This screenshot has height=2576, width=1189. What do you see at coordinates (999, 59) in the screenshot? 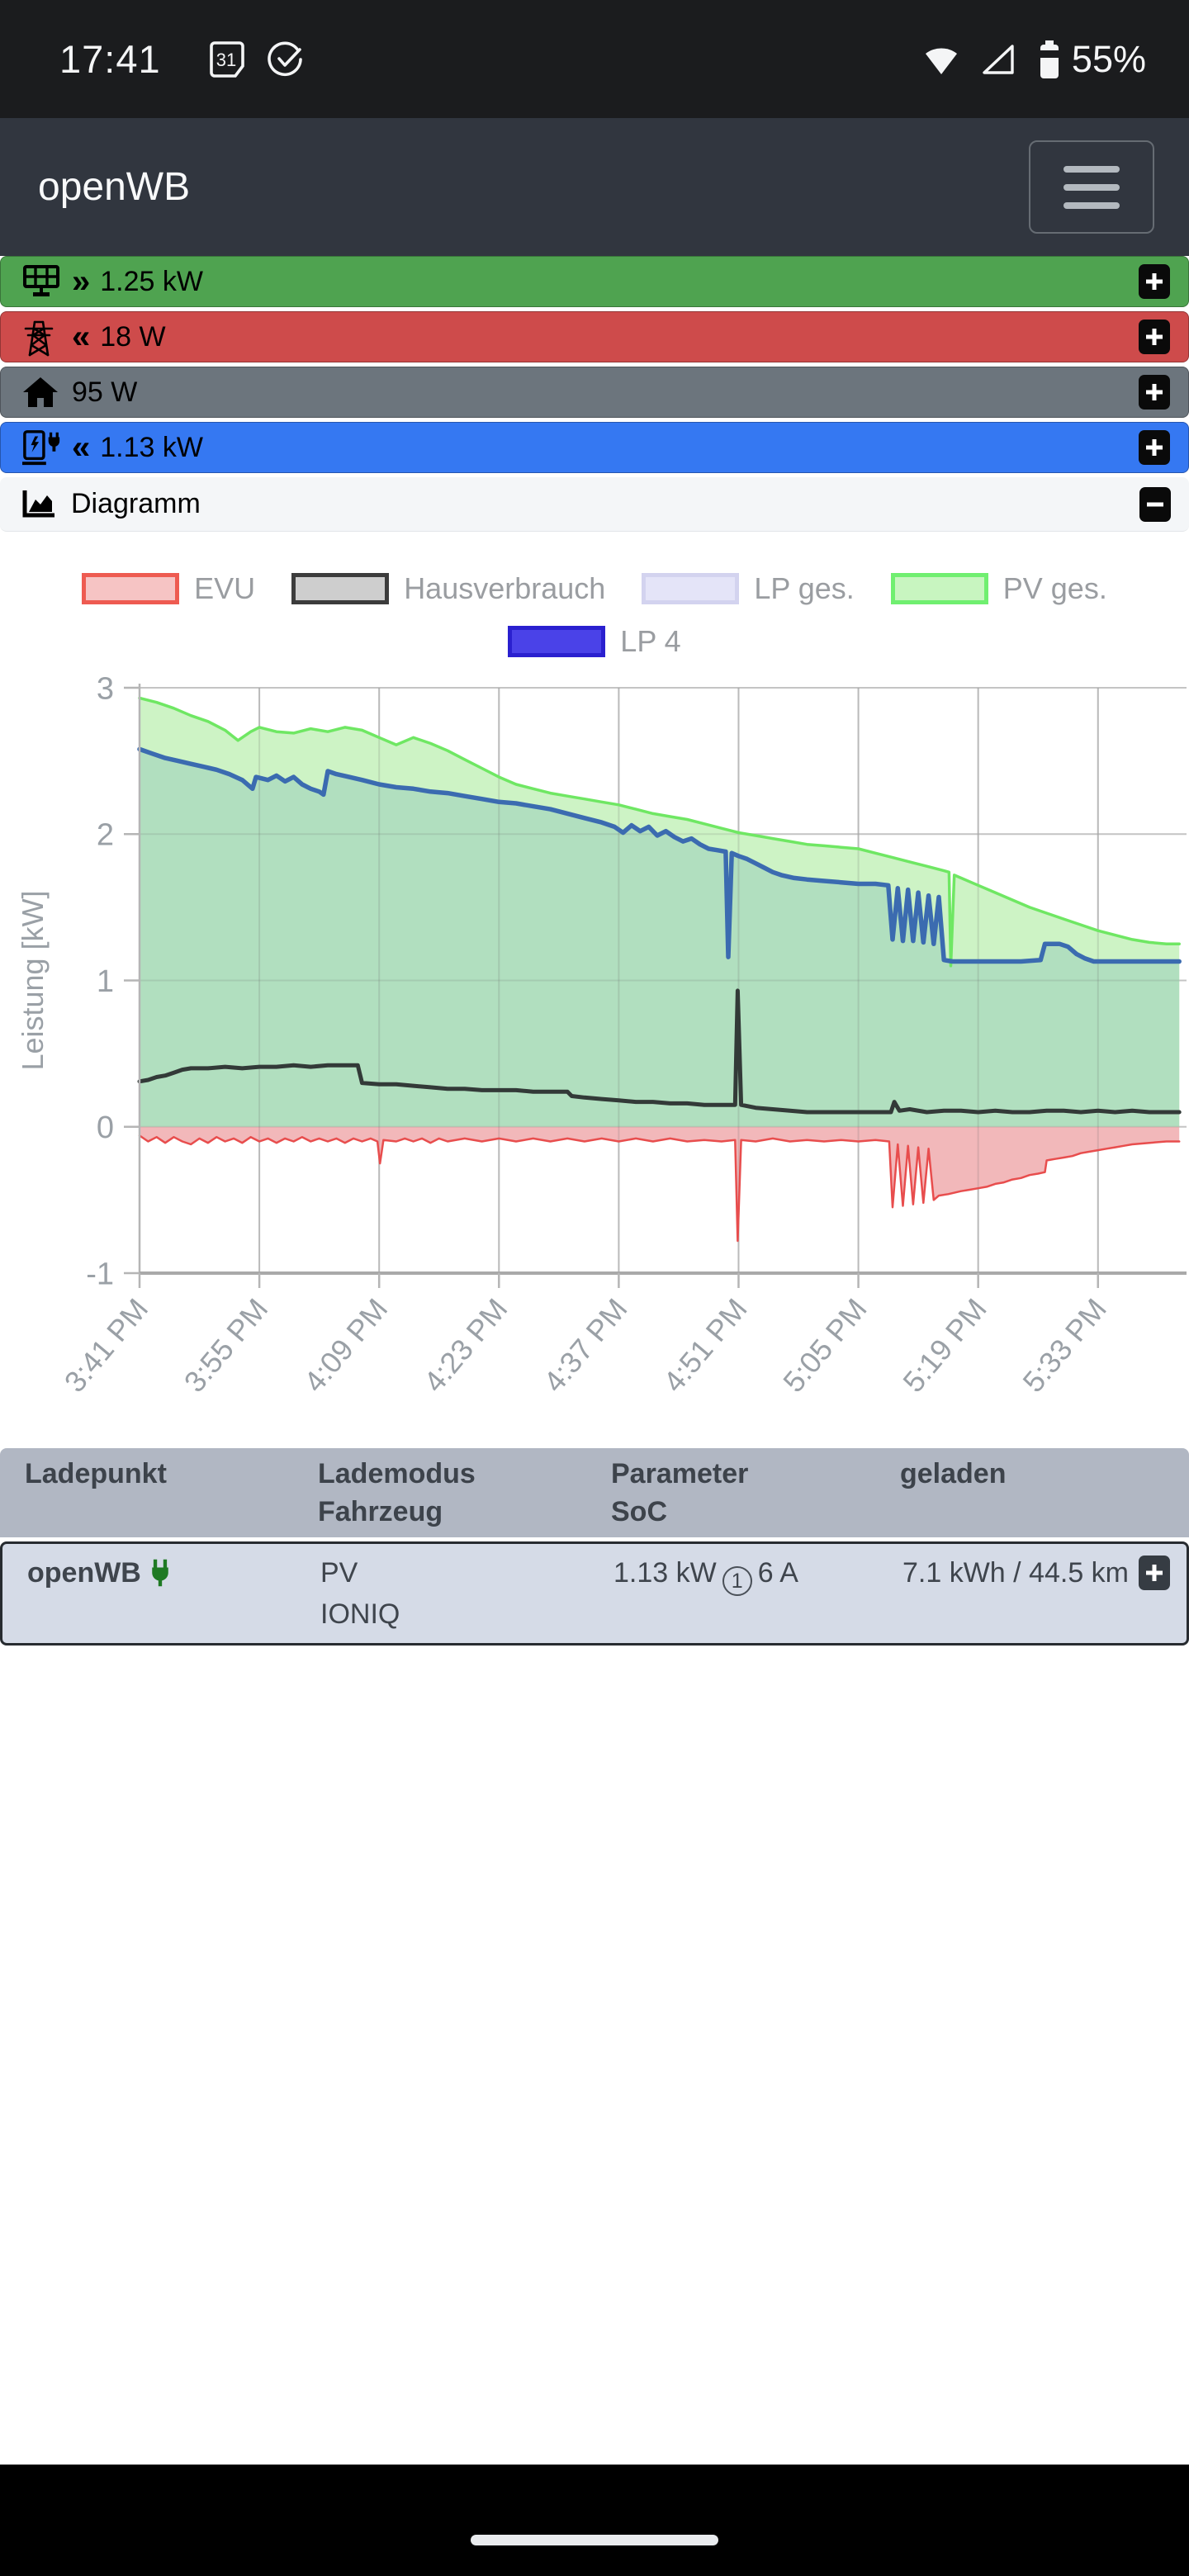
I see `cellular-signal-icon` at bounding box center [999, 59].